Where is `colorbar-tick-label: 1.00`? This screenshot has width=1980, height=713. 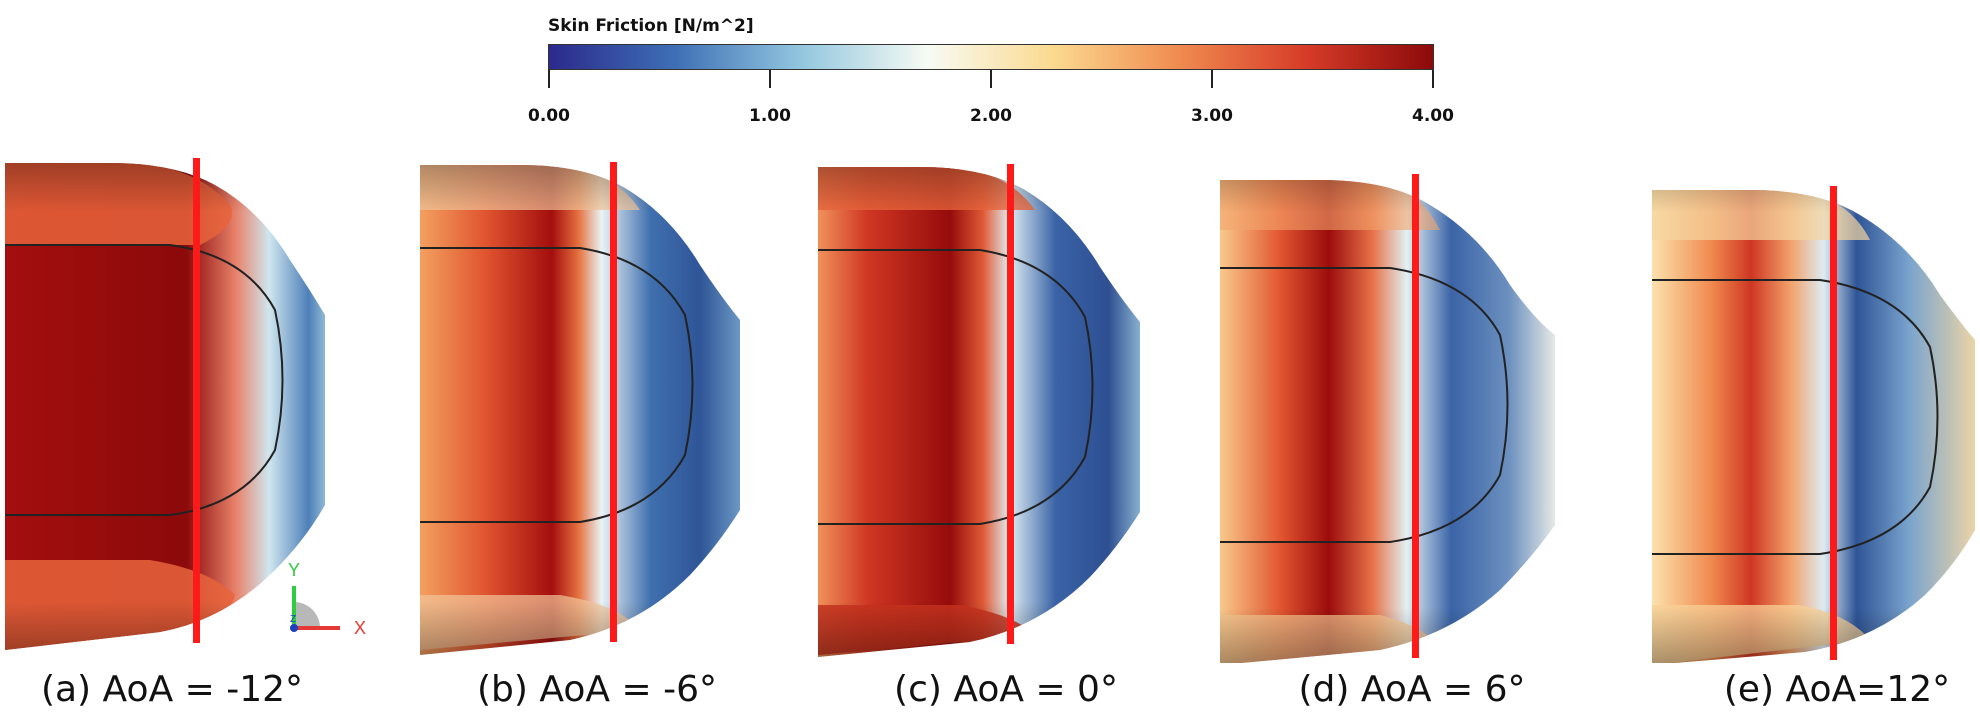
colorbar-tick-label: 1.00 is located at coordinates (770, 116).